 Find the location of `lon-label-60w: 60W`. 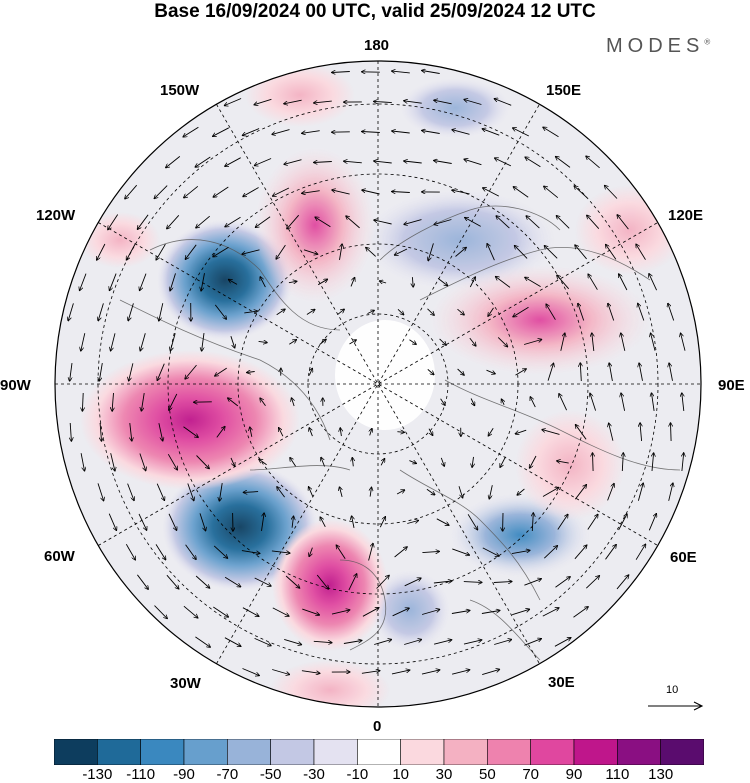

lon-label-60w: 60W is located at coordinates (59, 556).